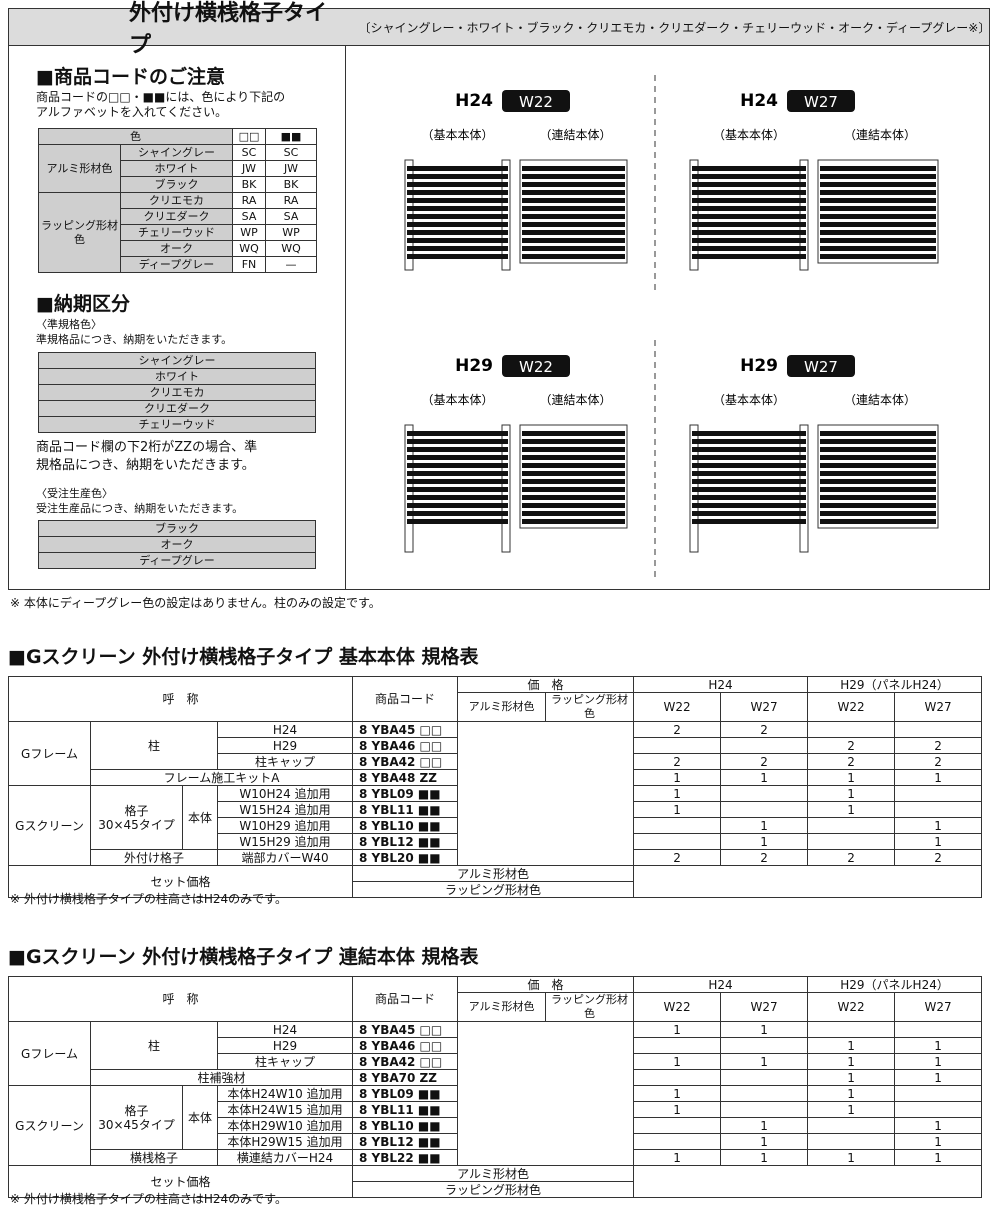 This screenshot has width=1000, height=1218. What do you see at coordinates (474, 366) in the screenshot?
I see `height-label: H29` at bounding box center [474, 366].